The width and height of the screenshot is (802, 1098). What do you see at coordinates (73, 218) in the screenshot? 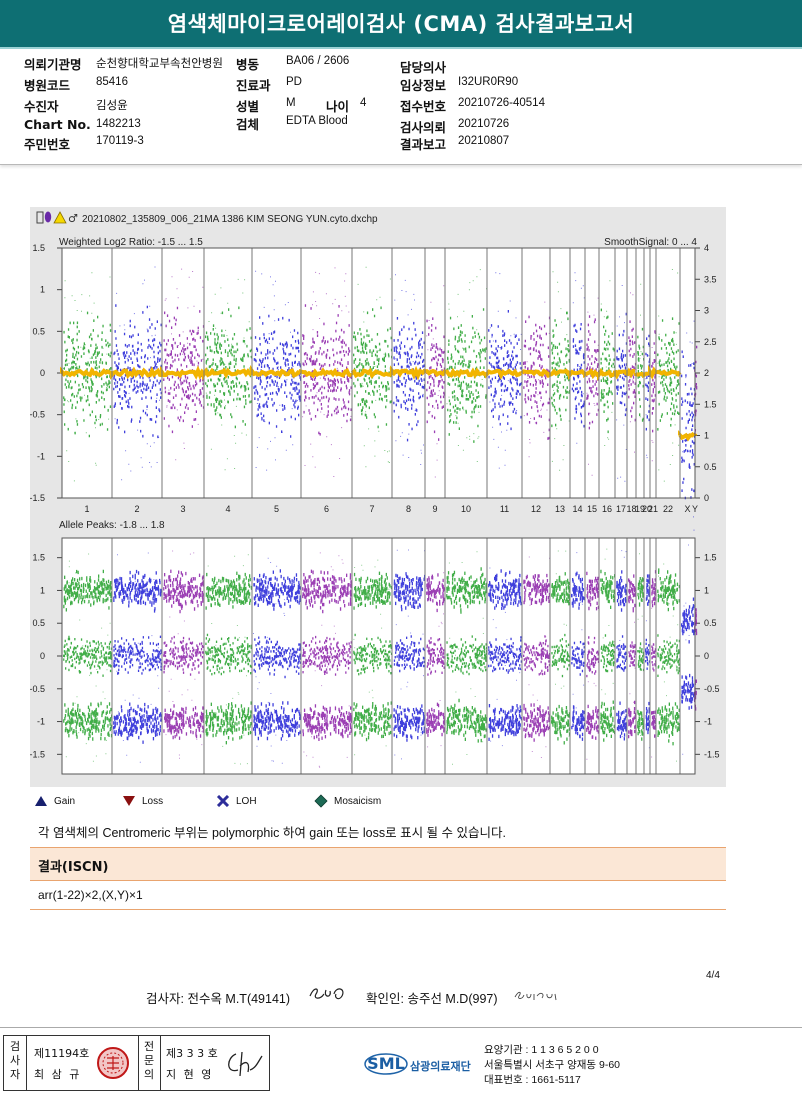
I see `male-icon: ♂` at bounding box center [73, 218].